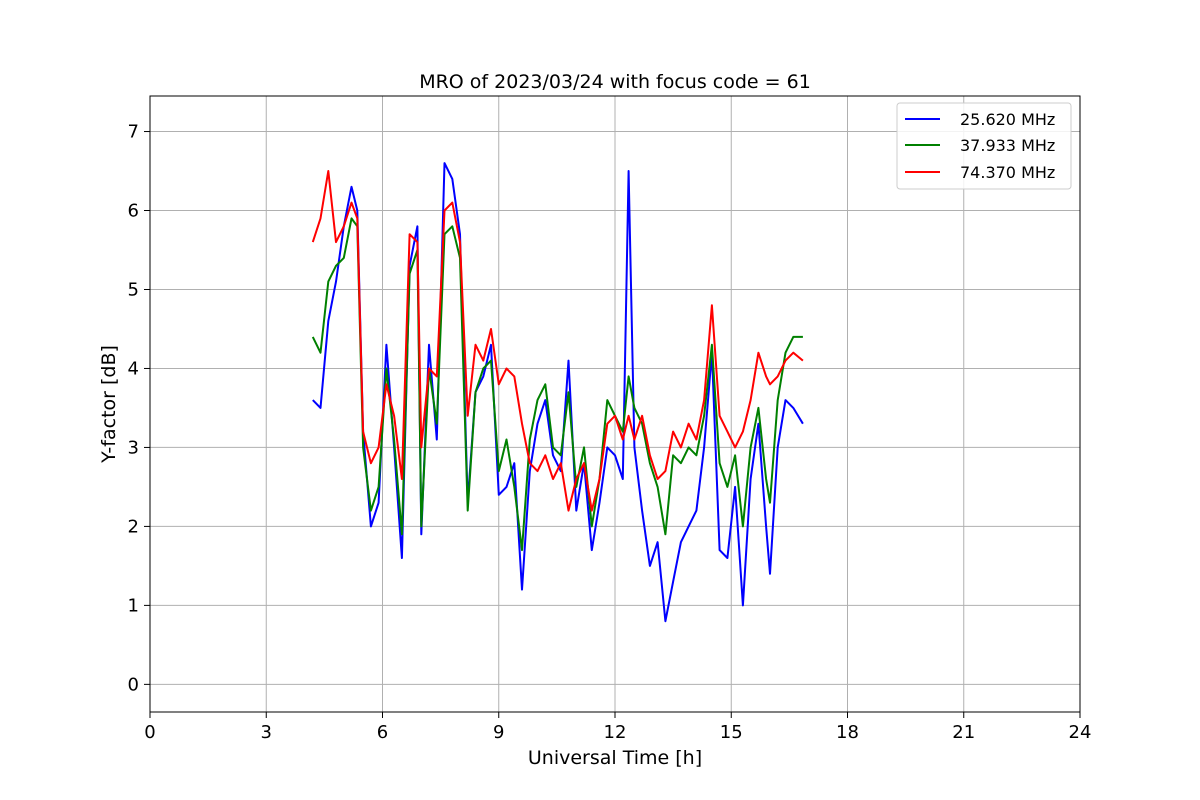 The width and height of the screenshot is (1200, 800). Describe the element at coordinates (1007, 145) in the screenshot. I see `legend-label-37933: 37.933 MHz` at that location.